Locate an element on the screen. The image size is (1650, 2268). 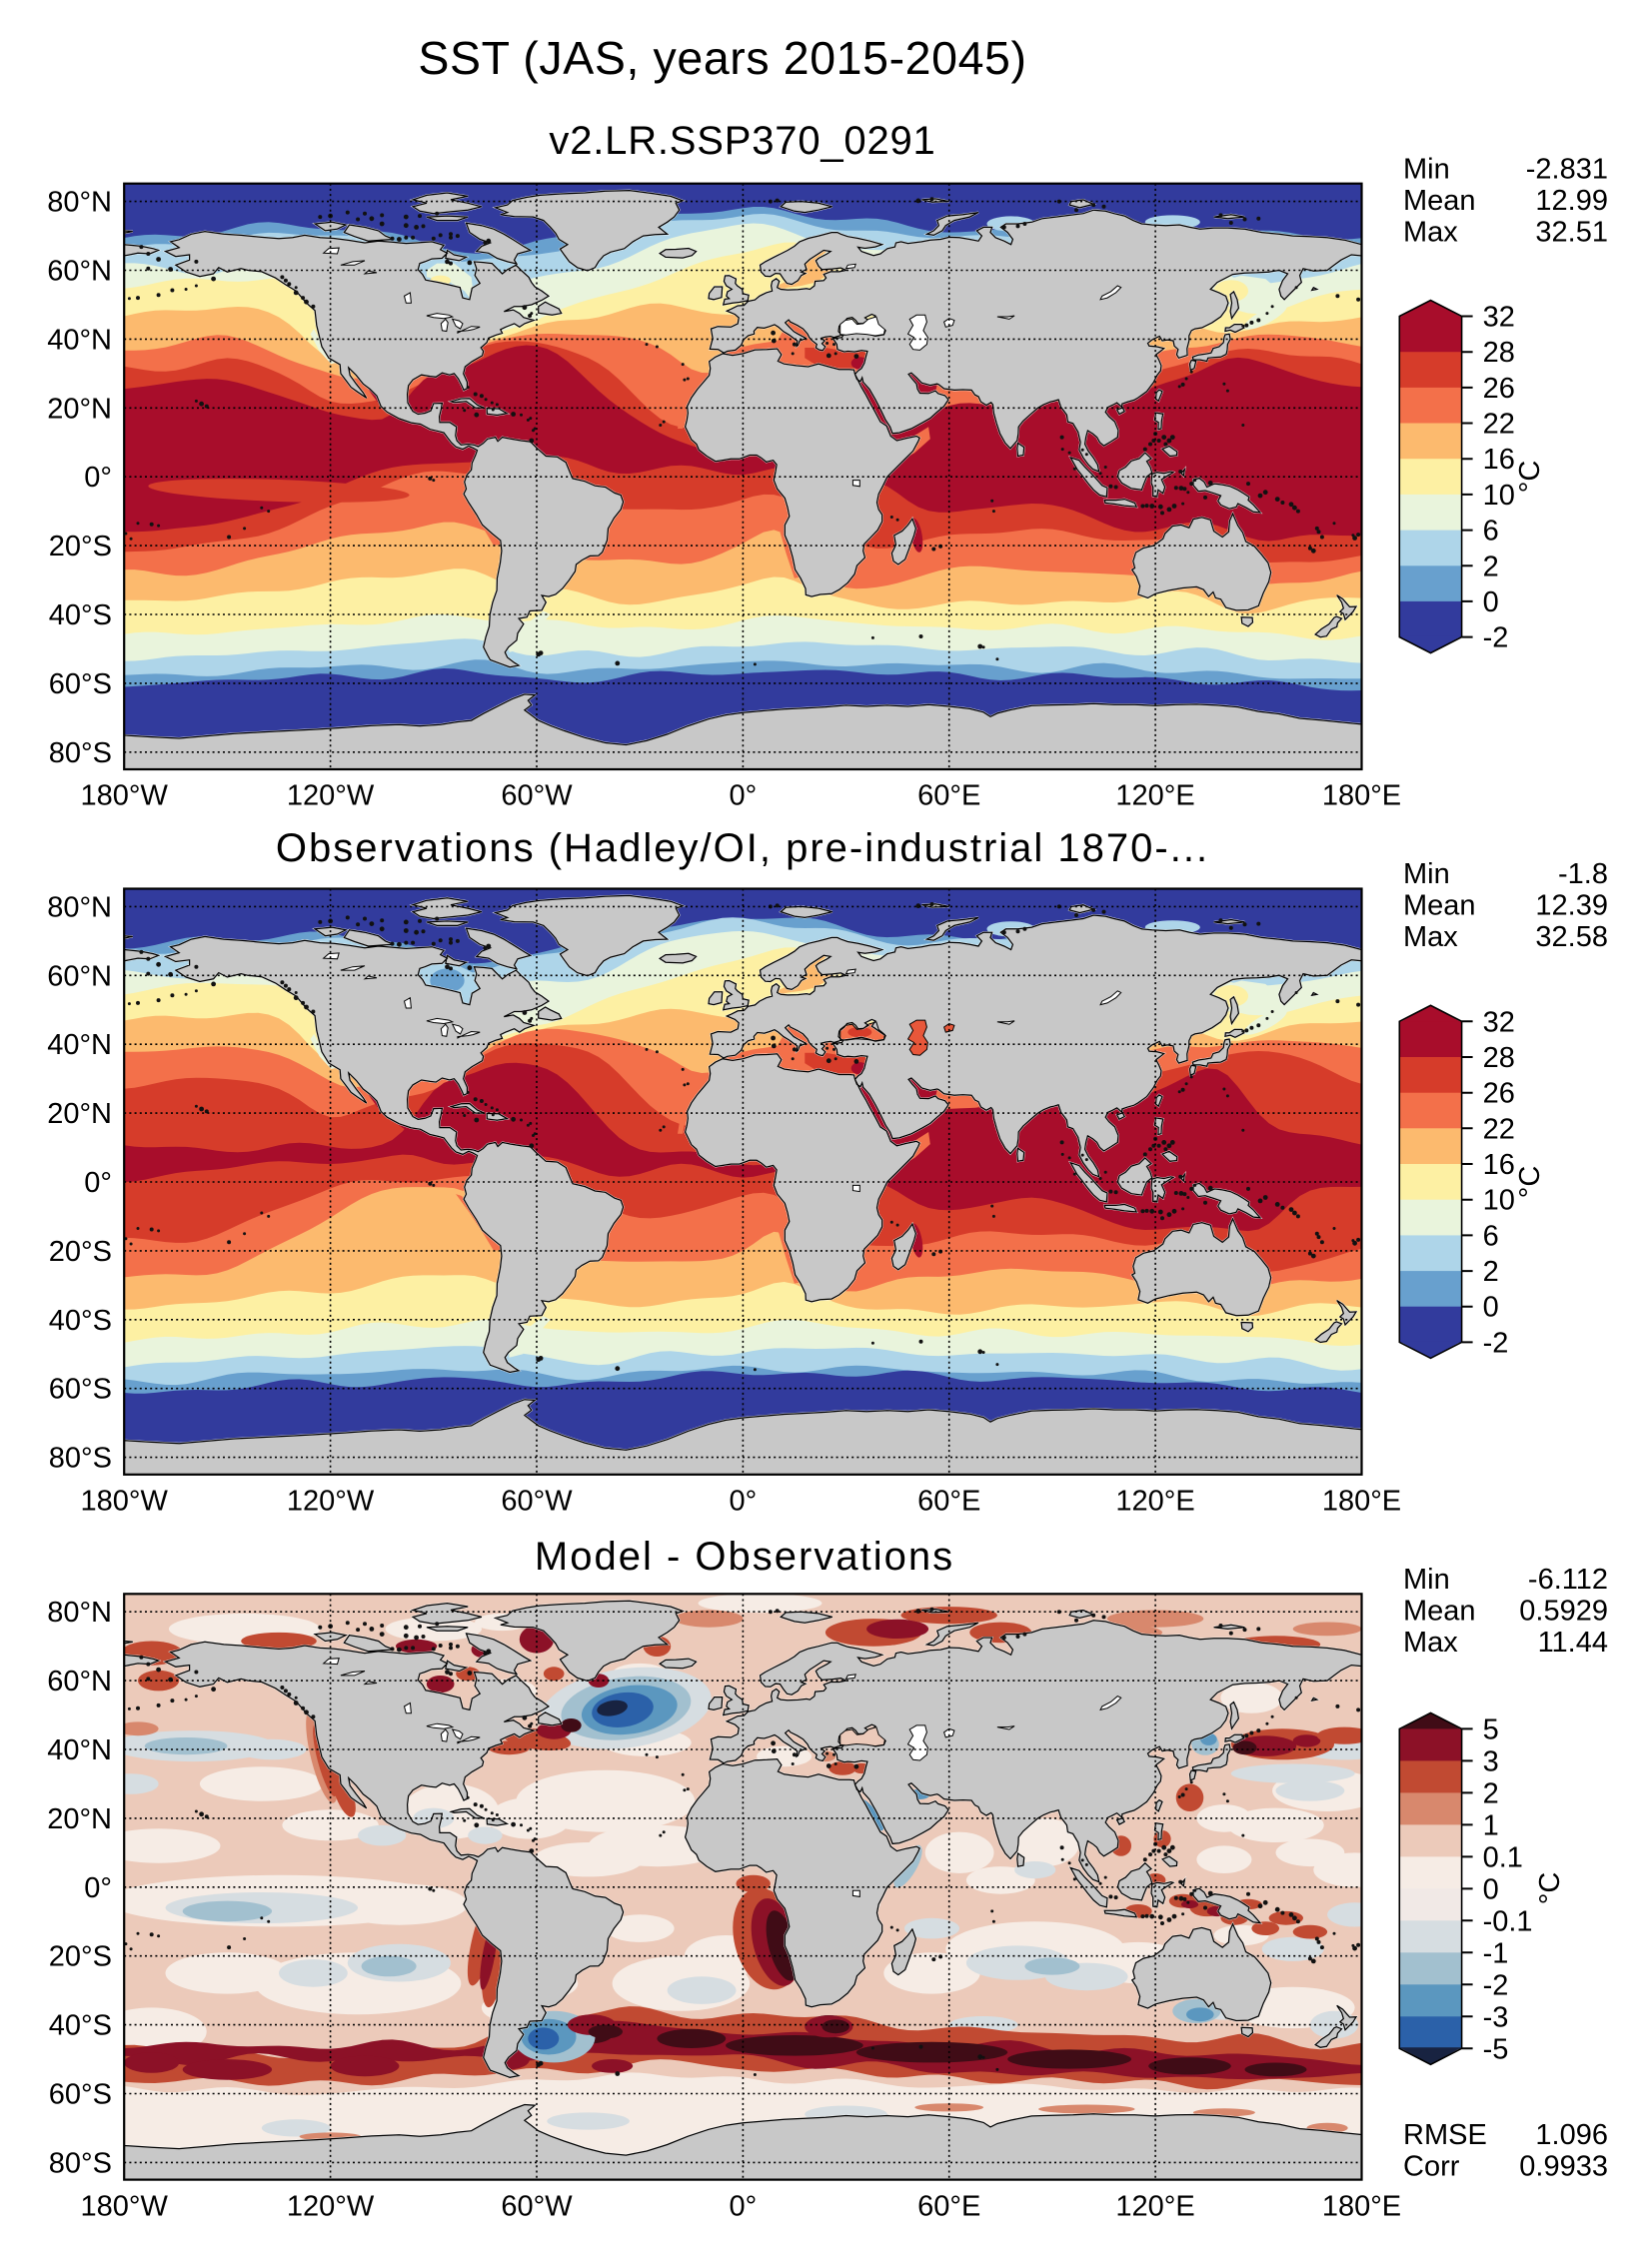
svg-text: 12.99 is located at coordinates (1571, 201).